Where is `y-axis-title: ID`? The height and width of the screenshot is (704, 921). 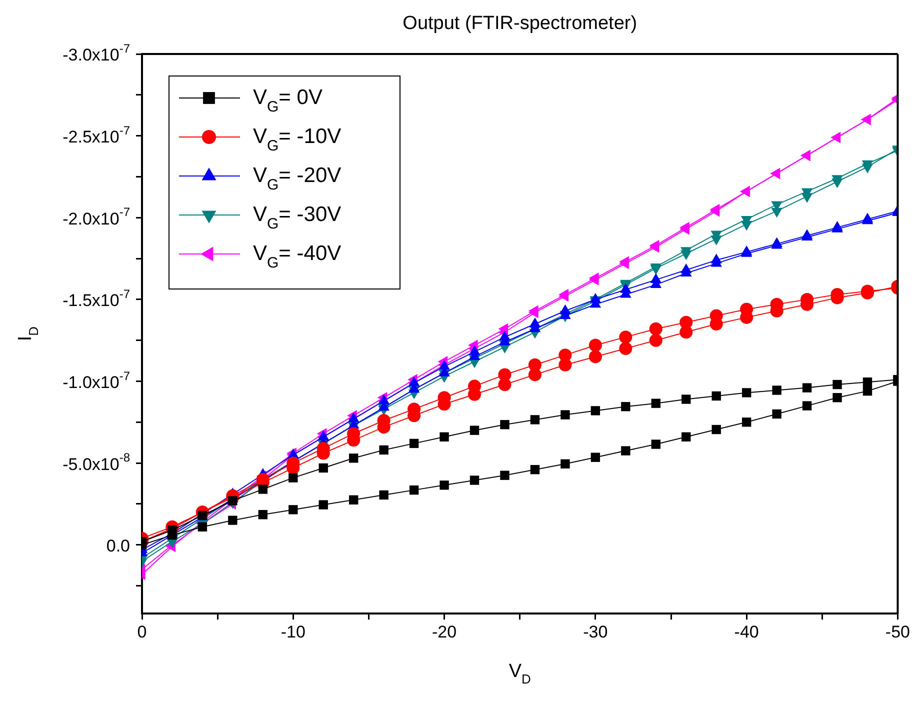
y-axis-title: ID is located at coordinates (28, 334).